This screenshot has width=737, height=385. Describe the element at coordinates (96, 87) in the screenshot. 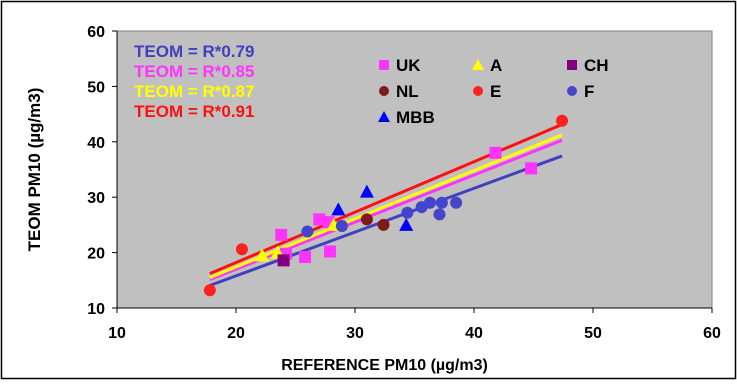

I see `y-tick-label: 50` at that location.